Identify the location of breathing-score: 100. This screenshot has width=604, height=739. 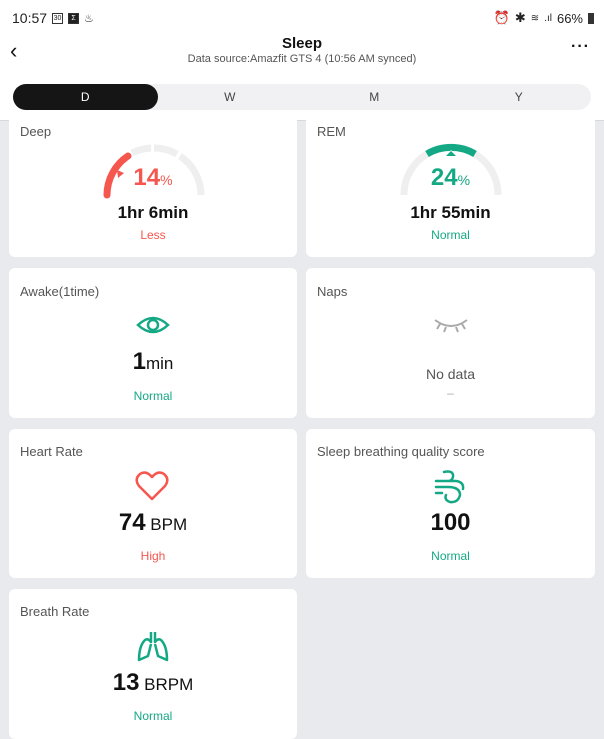
(450, 522).